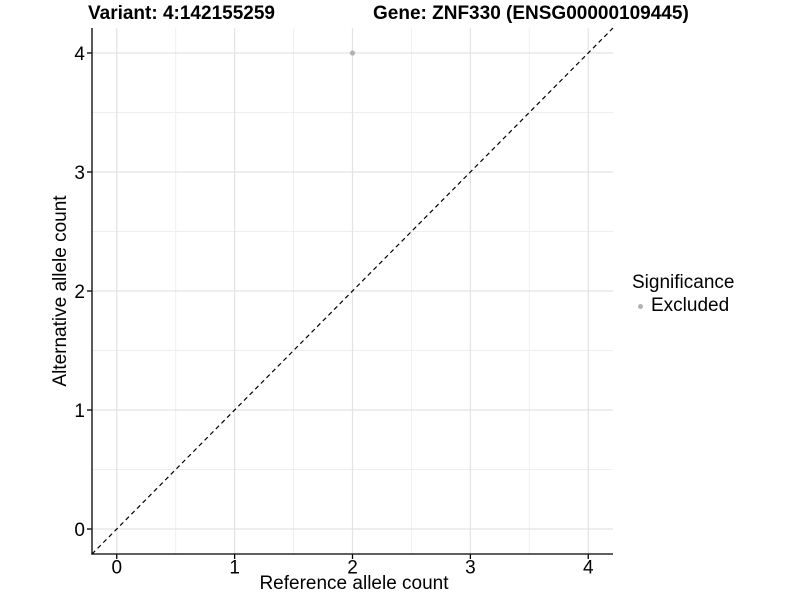 The height and width of the screenshot is (600, 800). I want to click on x-tick-labels: 0 1 2 3 4, so click(352, 568).